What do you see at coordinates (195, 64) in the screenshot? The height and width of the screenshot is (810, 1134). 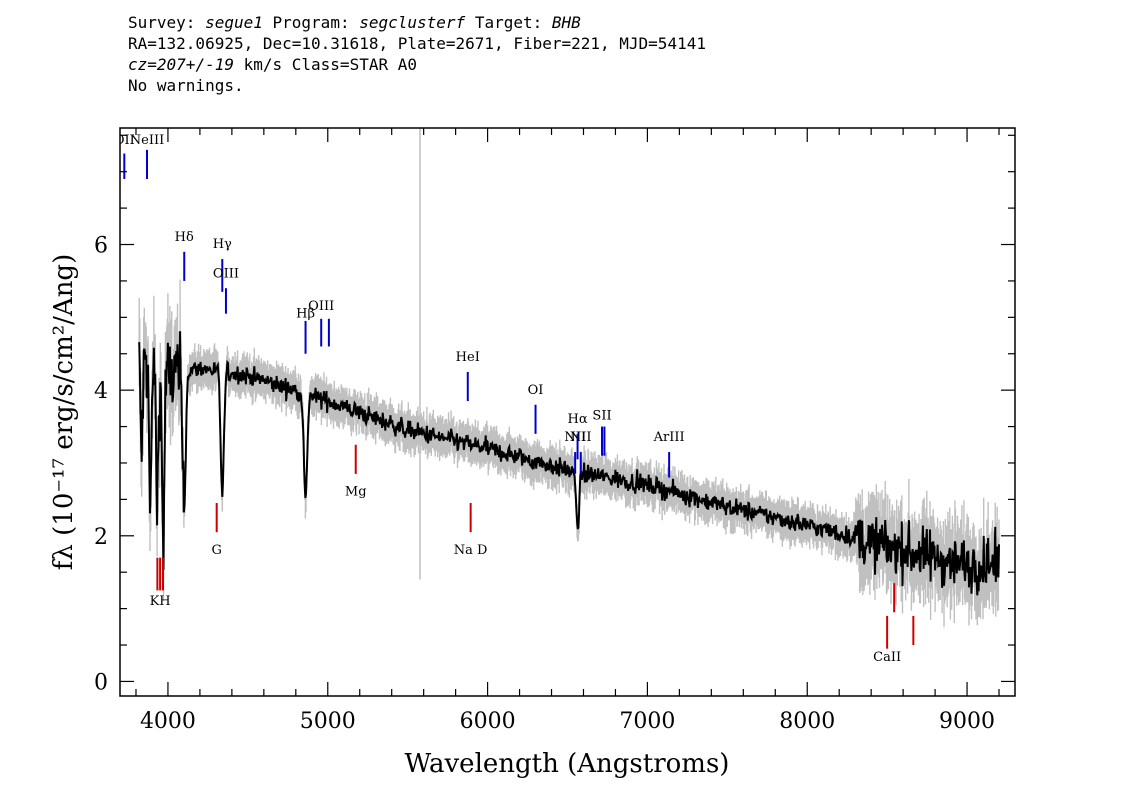 I see `cz-value: 207+/-19` at bounding box center [195, 64].